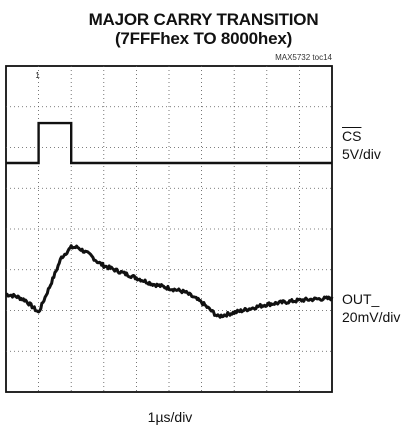  I want to click on cs-scale-label: 5V/div, so click(361, 154).